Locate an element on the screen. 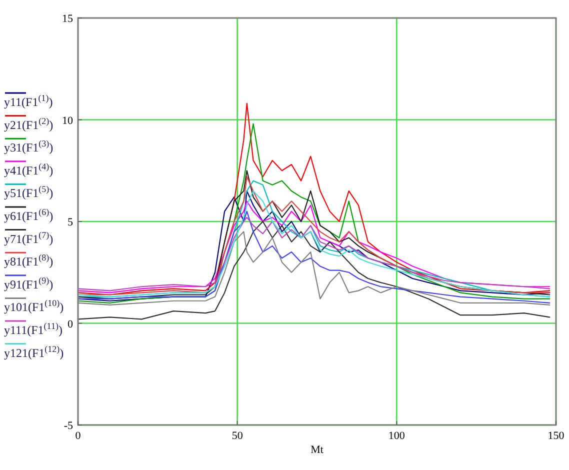 The height and width of the screenshot is (470, 569). legend-label: y81(F1$^{(8)}$) is located at coordinates (29, 260).